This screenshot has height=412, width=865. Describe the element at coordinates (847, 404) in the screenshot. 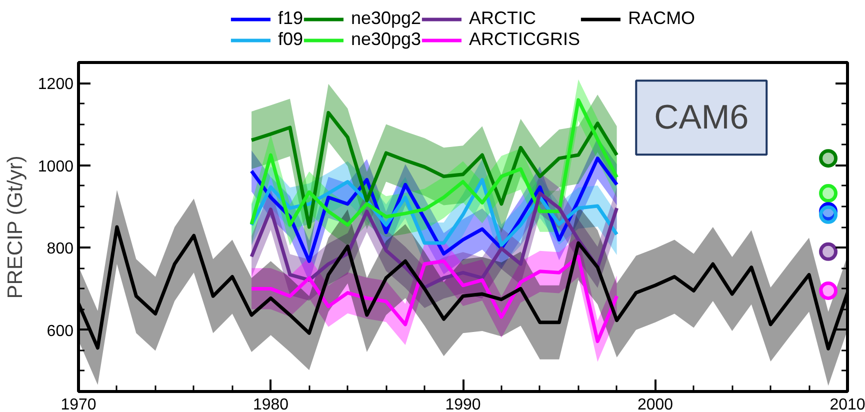

I see `x-tick-label: 2010` at that location.